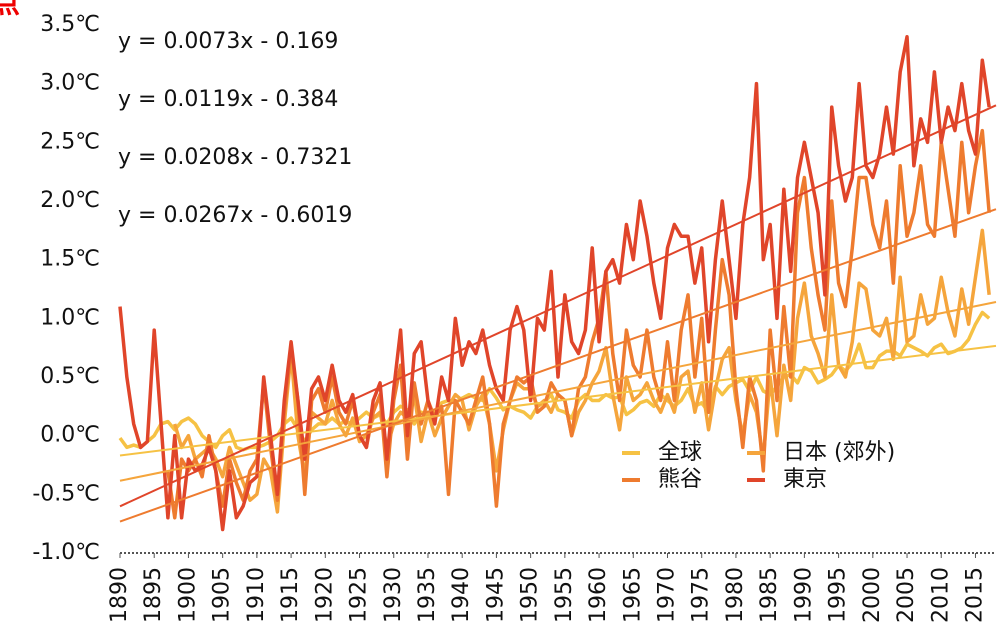  Describe the element at coordinates (838, 595) in the screenshot. I see `x-tick-label: 1995` at that location.